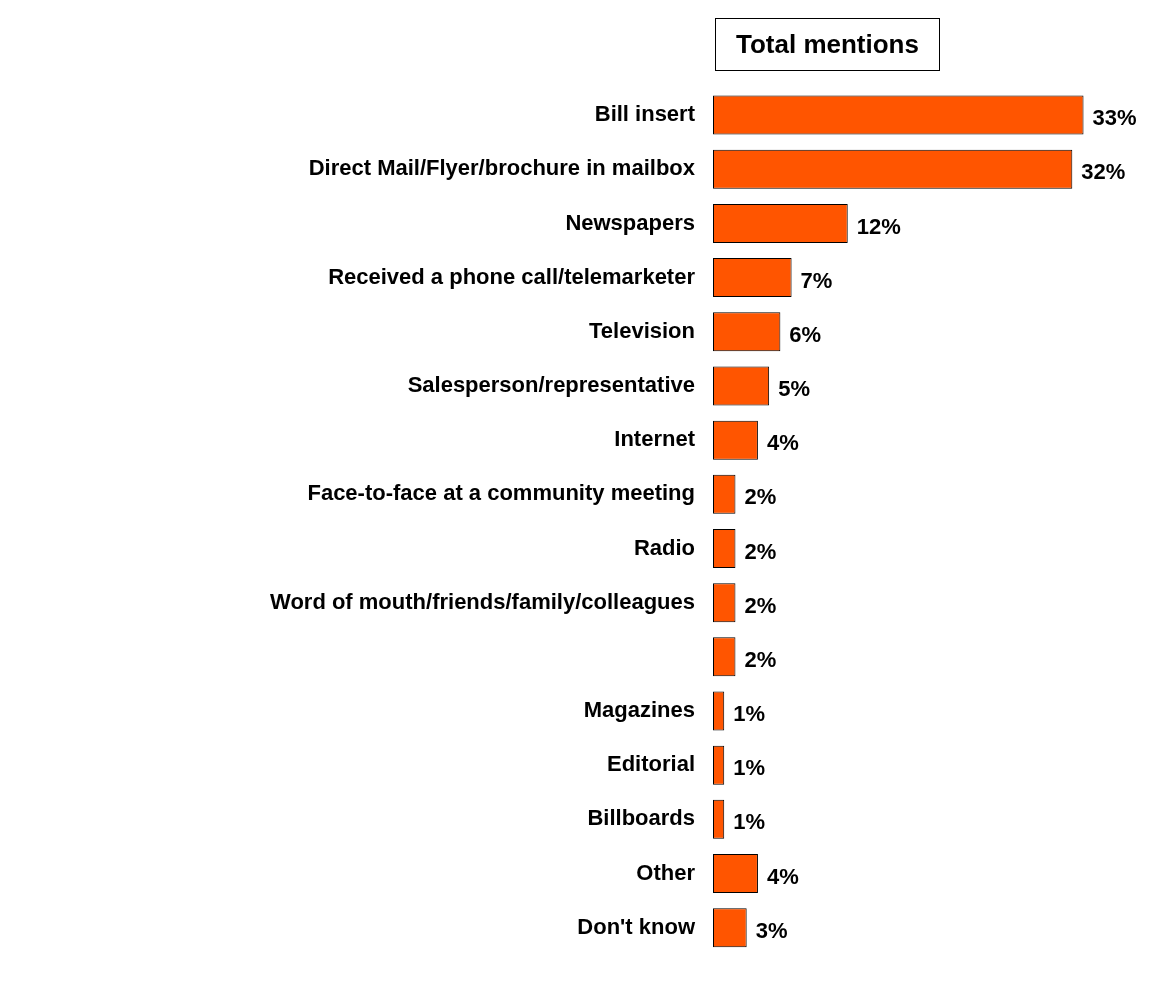  Describe the element at coordinates (827, 44) in the screenshot. I see `chart-title: Total mentions` at that location.